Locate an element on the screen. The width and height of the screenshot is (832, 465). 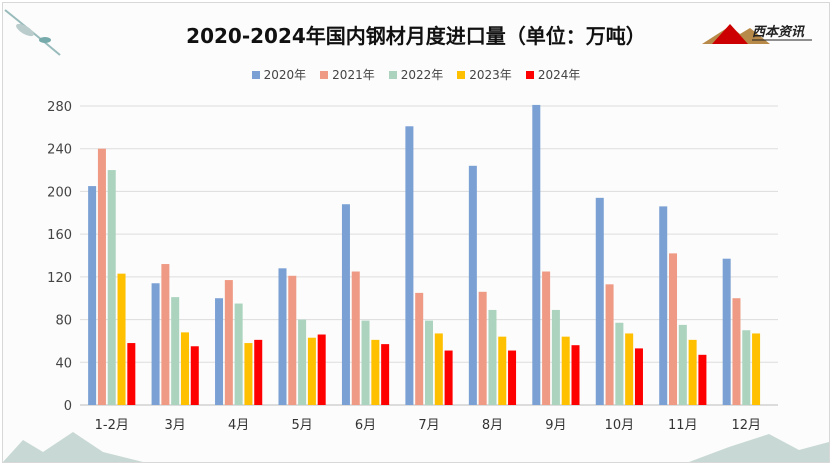
bar-2023年-8月 is located at coordinates (502, 370).